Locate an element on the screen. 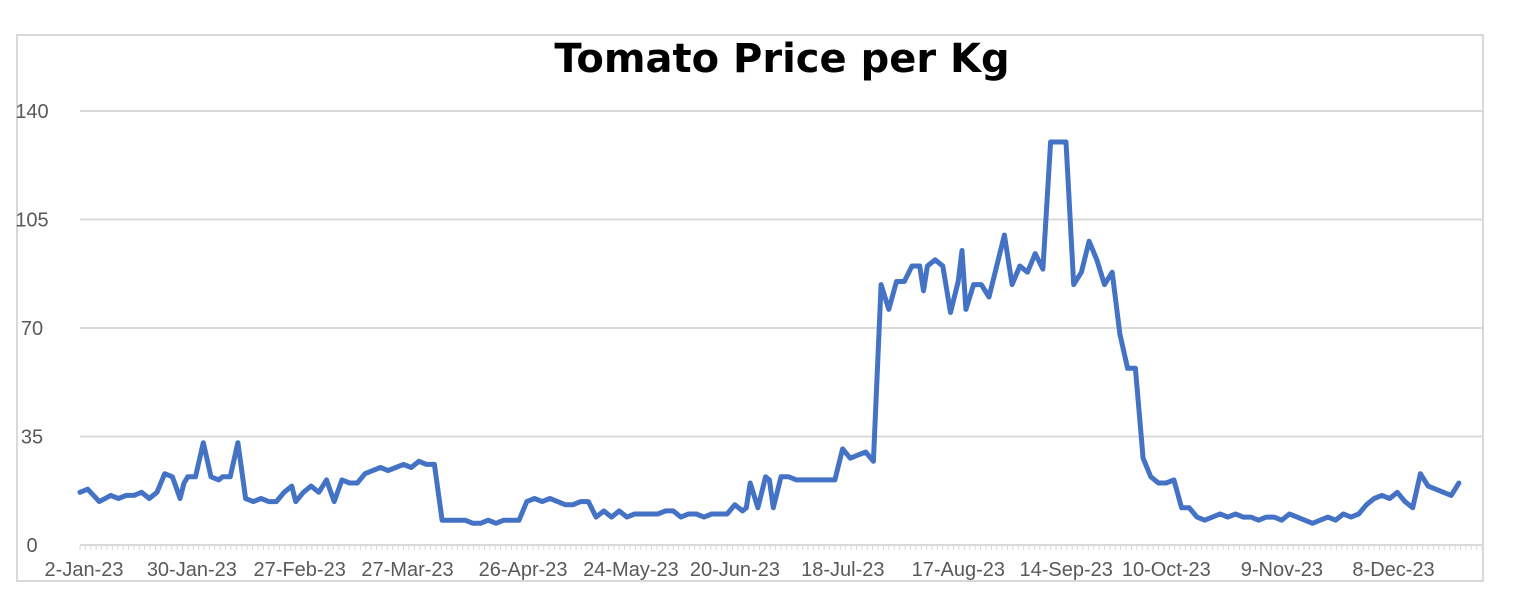  x-tick-label: 10-Oct-23 is located at coordinates (1166, 570).